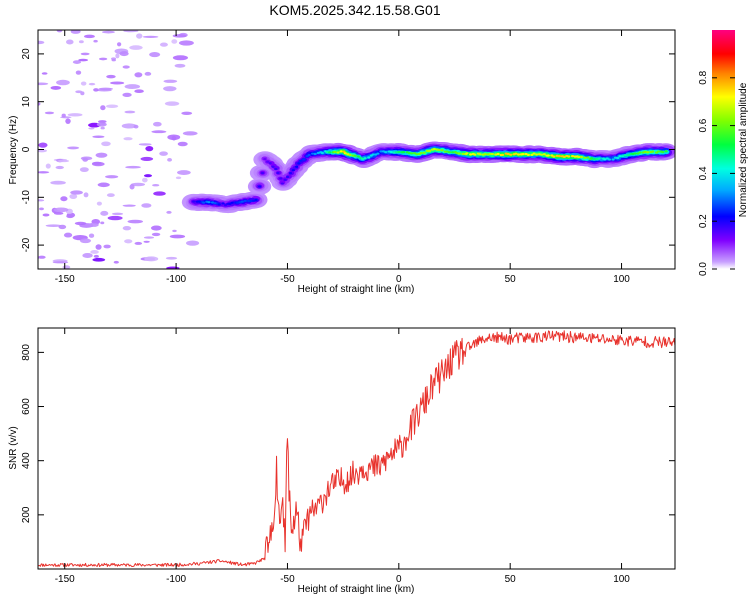  What do you see at coordinates (716, 221) in the screenshot?
I see `colorbar-tick: 0.2` at bounding box center [716, 221].